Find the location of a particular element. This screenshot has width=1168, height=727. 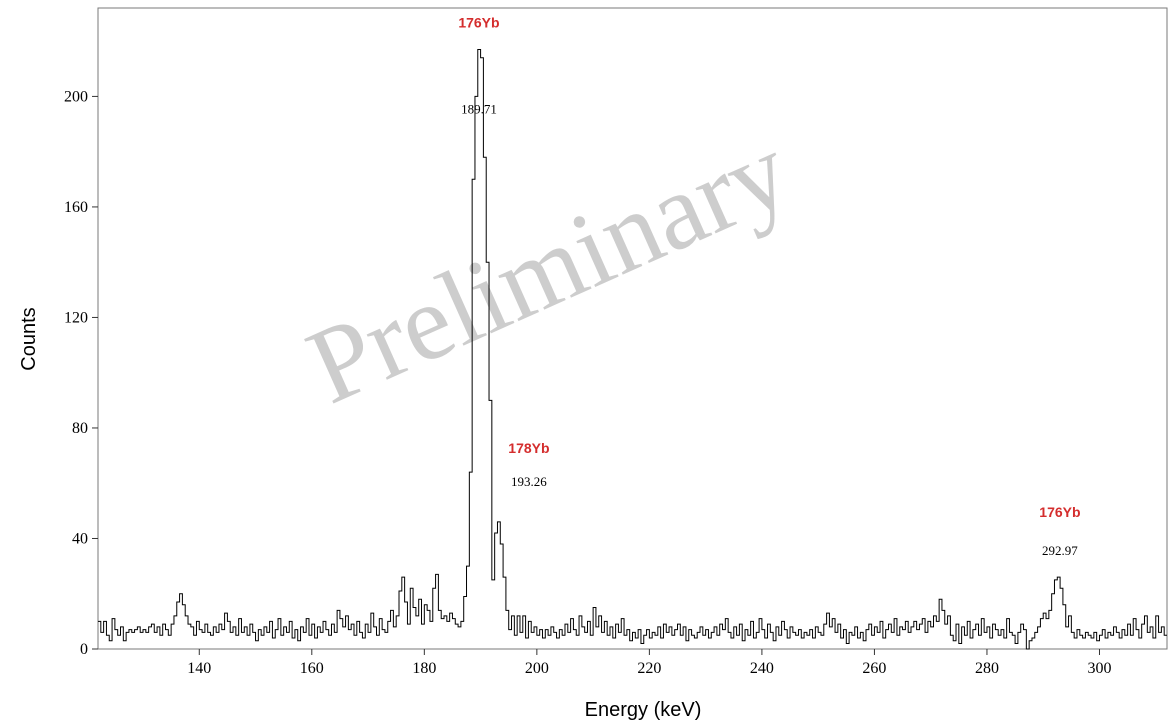

x-axis-title: Energy (keV) is located at coordinates (643, 710).